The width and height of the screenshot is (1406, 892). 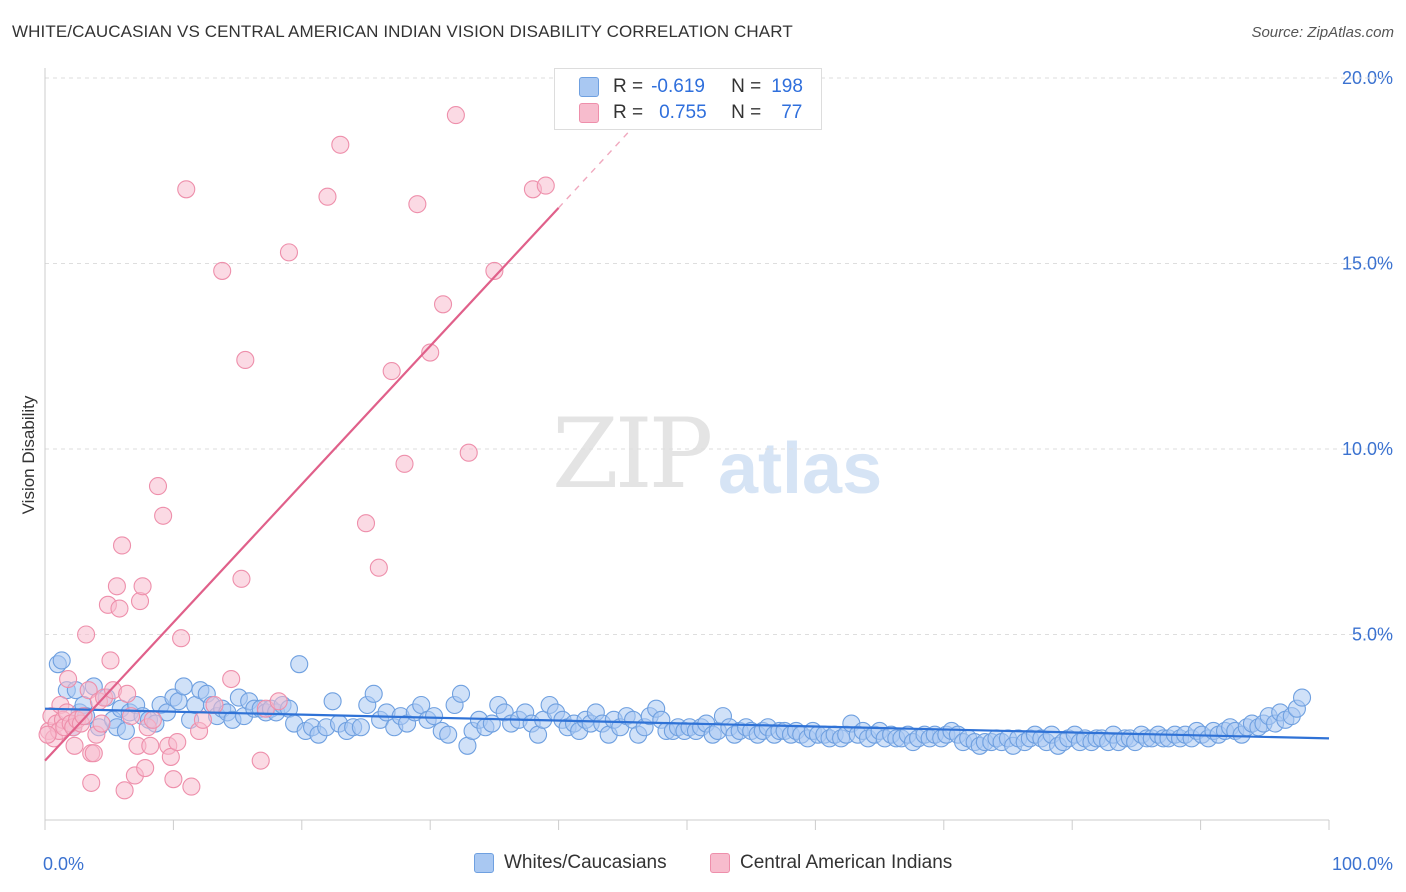 I want to click on legend-label-whites: Whites/Caucasians, so click(x=585, y=862).